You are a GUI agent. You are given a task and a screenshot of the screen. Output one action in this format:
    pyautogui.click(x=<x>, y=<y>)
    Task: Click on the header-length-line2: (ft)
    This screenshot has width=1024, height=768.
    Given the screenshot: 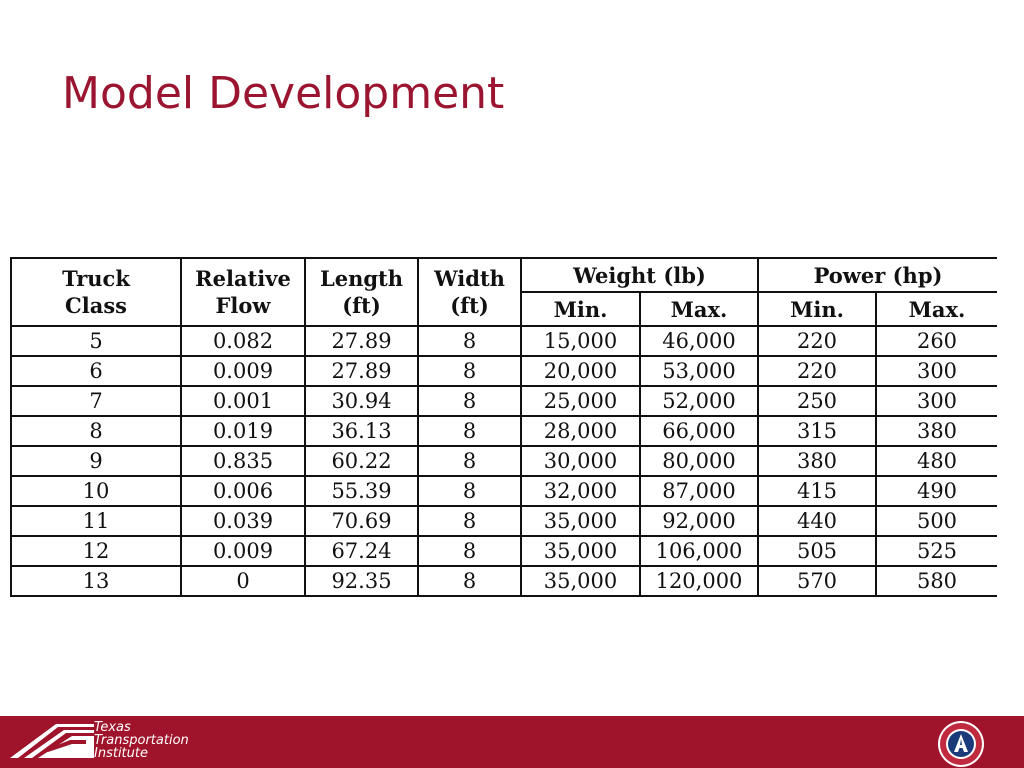 What is the action you would take?
    pyautogui.click(x=361, y=305)
    